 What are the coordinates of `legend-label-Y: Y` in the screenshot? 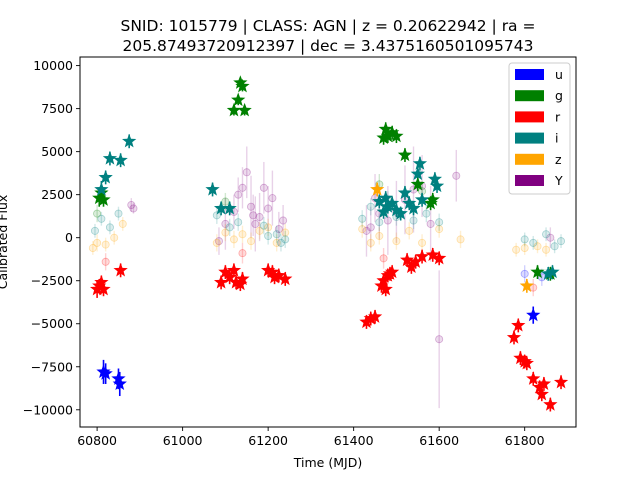 It's located at (558, 180).